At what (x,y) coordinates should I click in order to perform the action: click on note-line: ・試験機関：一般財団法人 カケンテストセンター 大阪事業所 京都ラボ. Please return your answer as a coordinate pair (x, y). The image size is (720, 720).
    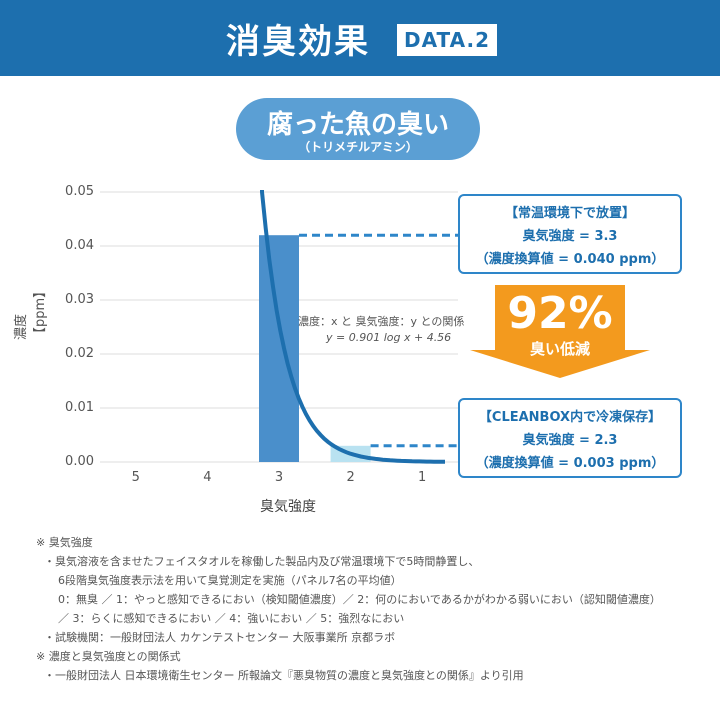
    Looking at the image, I should click on (220, 637).